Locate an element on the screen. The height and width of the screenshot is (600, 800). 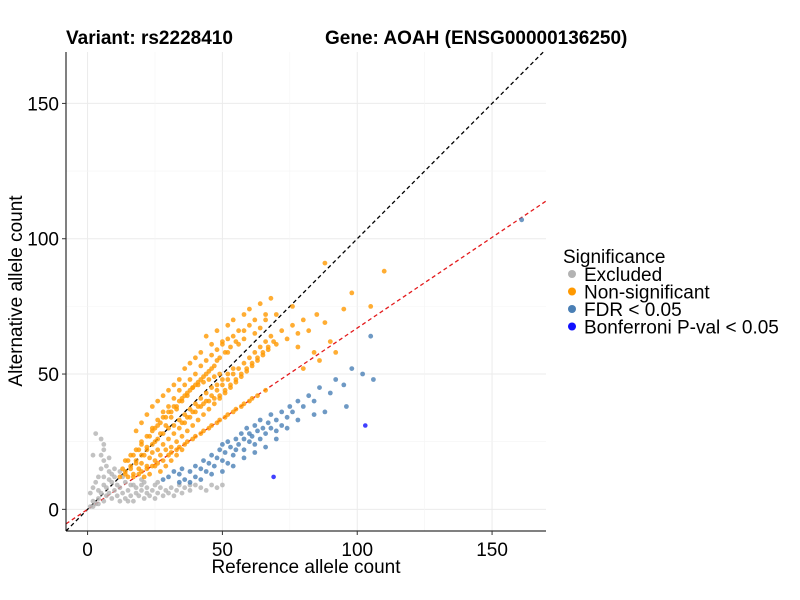
x-tick-label: 50 is located at coordinates (222, 550).